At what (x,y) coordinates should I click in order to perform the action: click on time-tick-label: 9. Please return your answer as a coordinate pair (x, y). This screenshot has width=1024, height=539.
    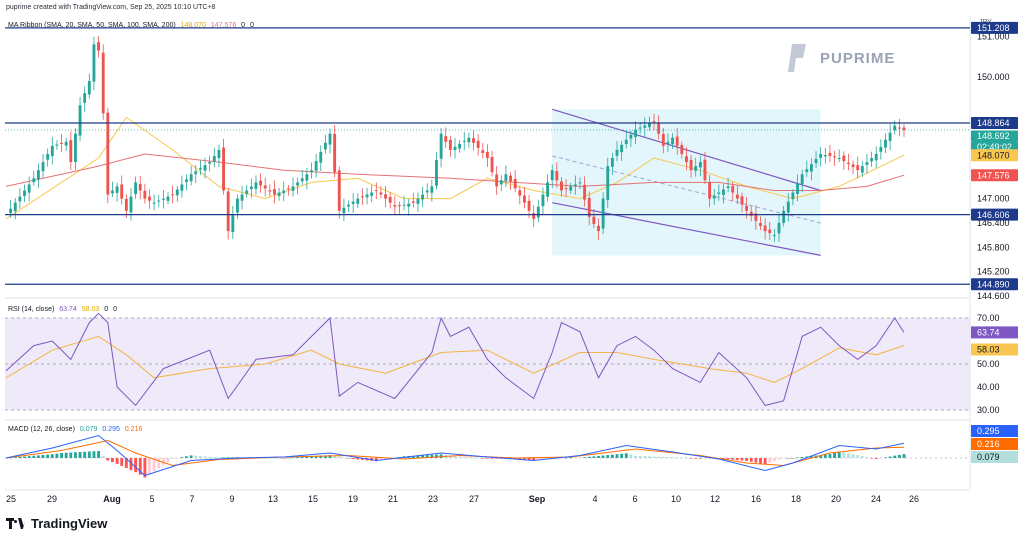
    Looking at the image, I should click on (231, 499).